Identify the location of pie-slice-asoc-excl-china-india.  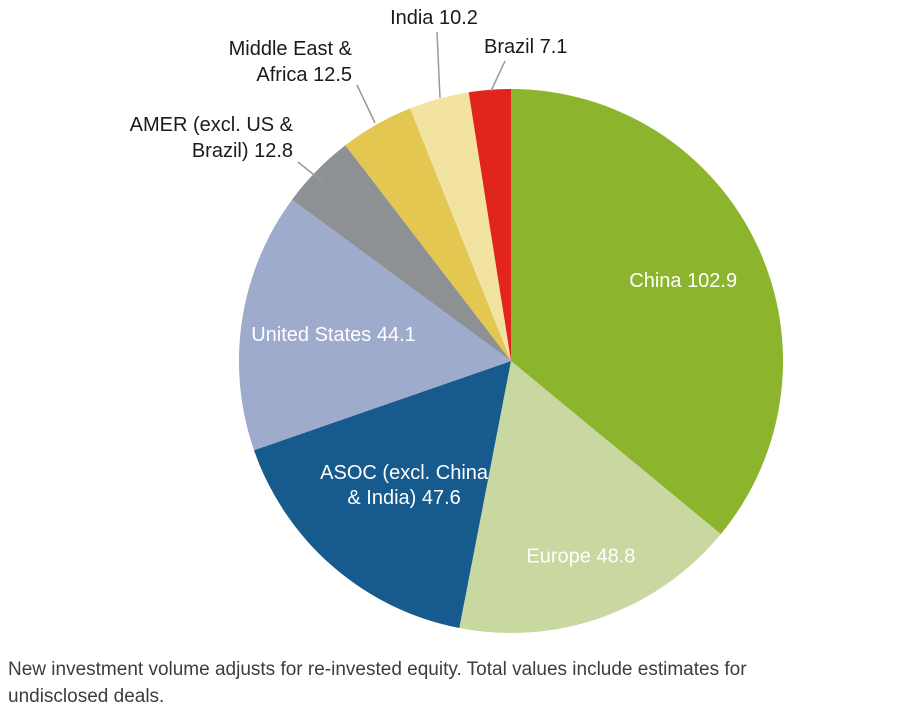
(382, 494).